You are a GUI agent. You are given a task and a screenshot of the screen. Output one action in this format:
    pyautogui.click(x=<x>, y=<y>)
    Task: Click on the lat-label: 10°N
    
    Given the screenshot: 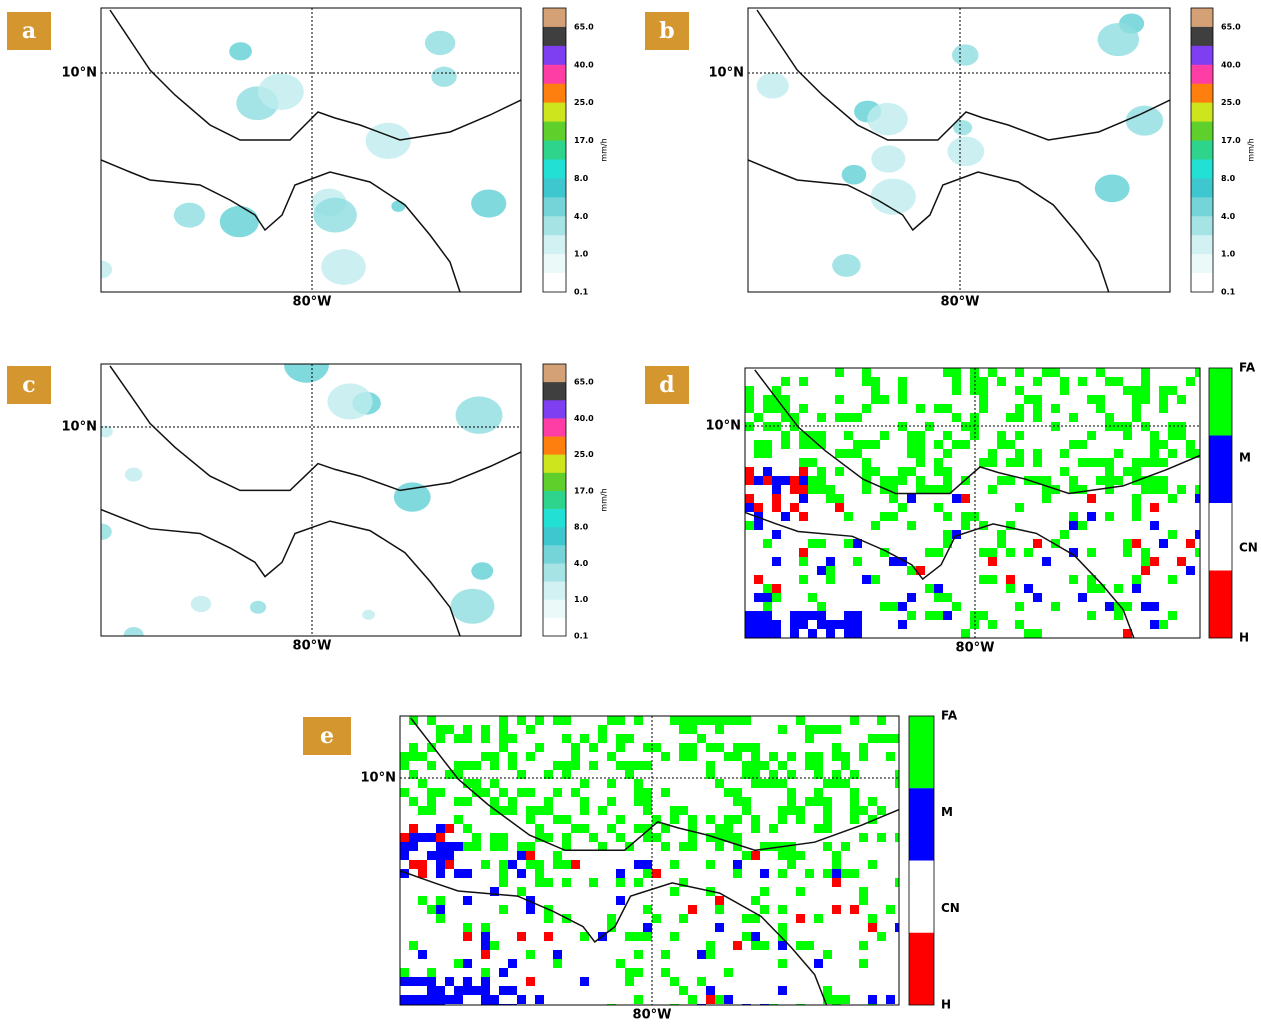 What is the action you would take?
    pyautogui.click(x=79, y=427)
    